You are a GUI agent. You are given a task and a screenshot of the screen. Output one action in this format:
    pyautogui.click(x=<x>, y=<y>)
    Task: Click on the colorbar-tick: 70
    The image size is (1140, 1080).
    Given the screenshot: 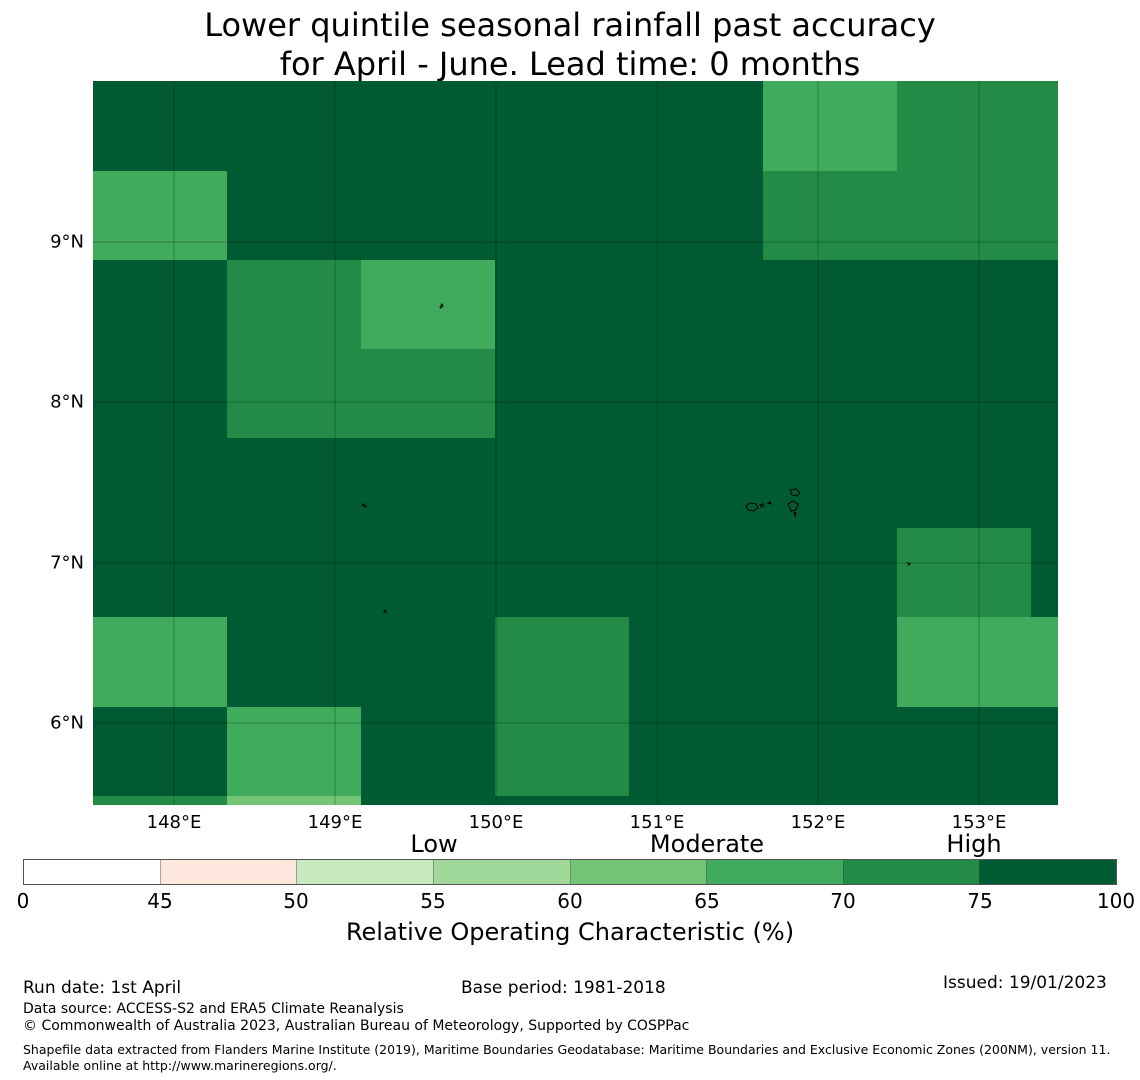 What is the action you would take?
    pyautogui.click(x=843, y=901)
    